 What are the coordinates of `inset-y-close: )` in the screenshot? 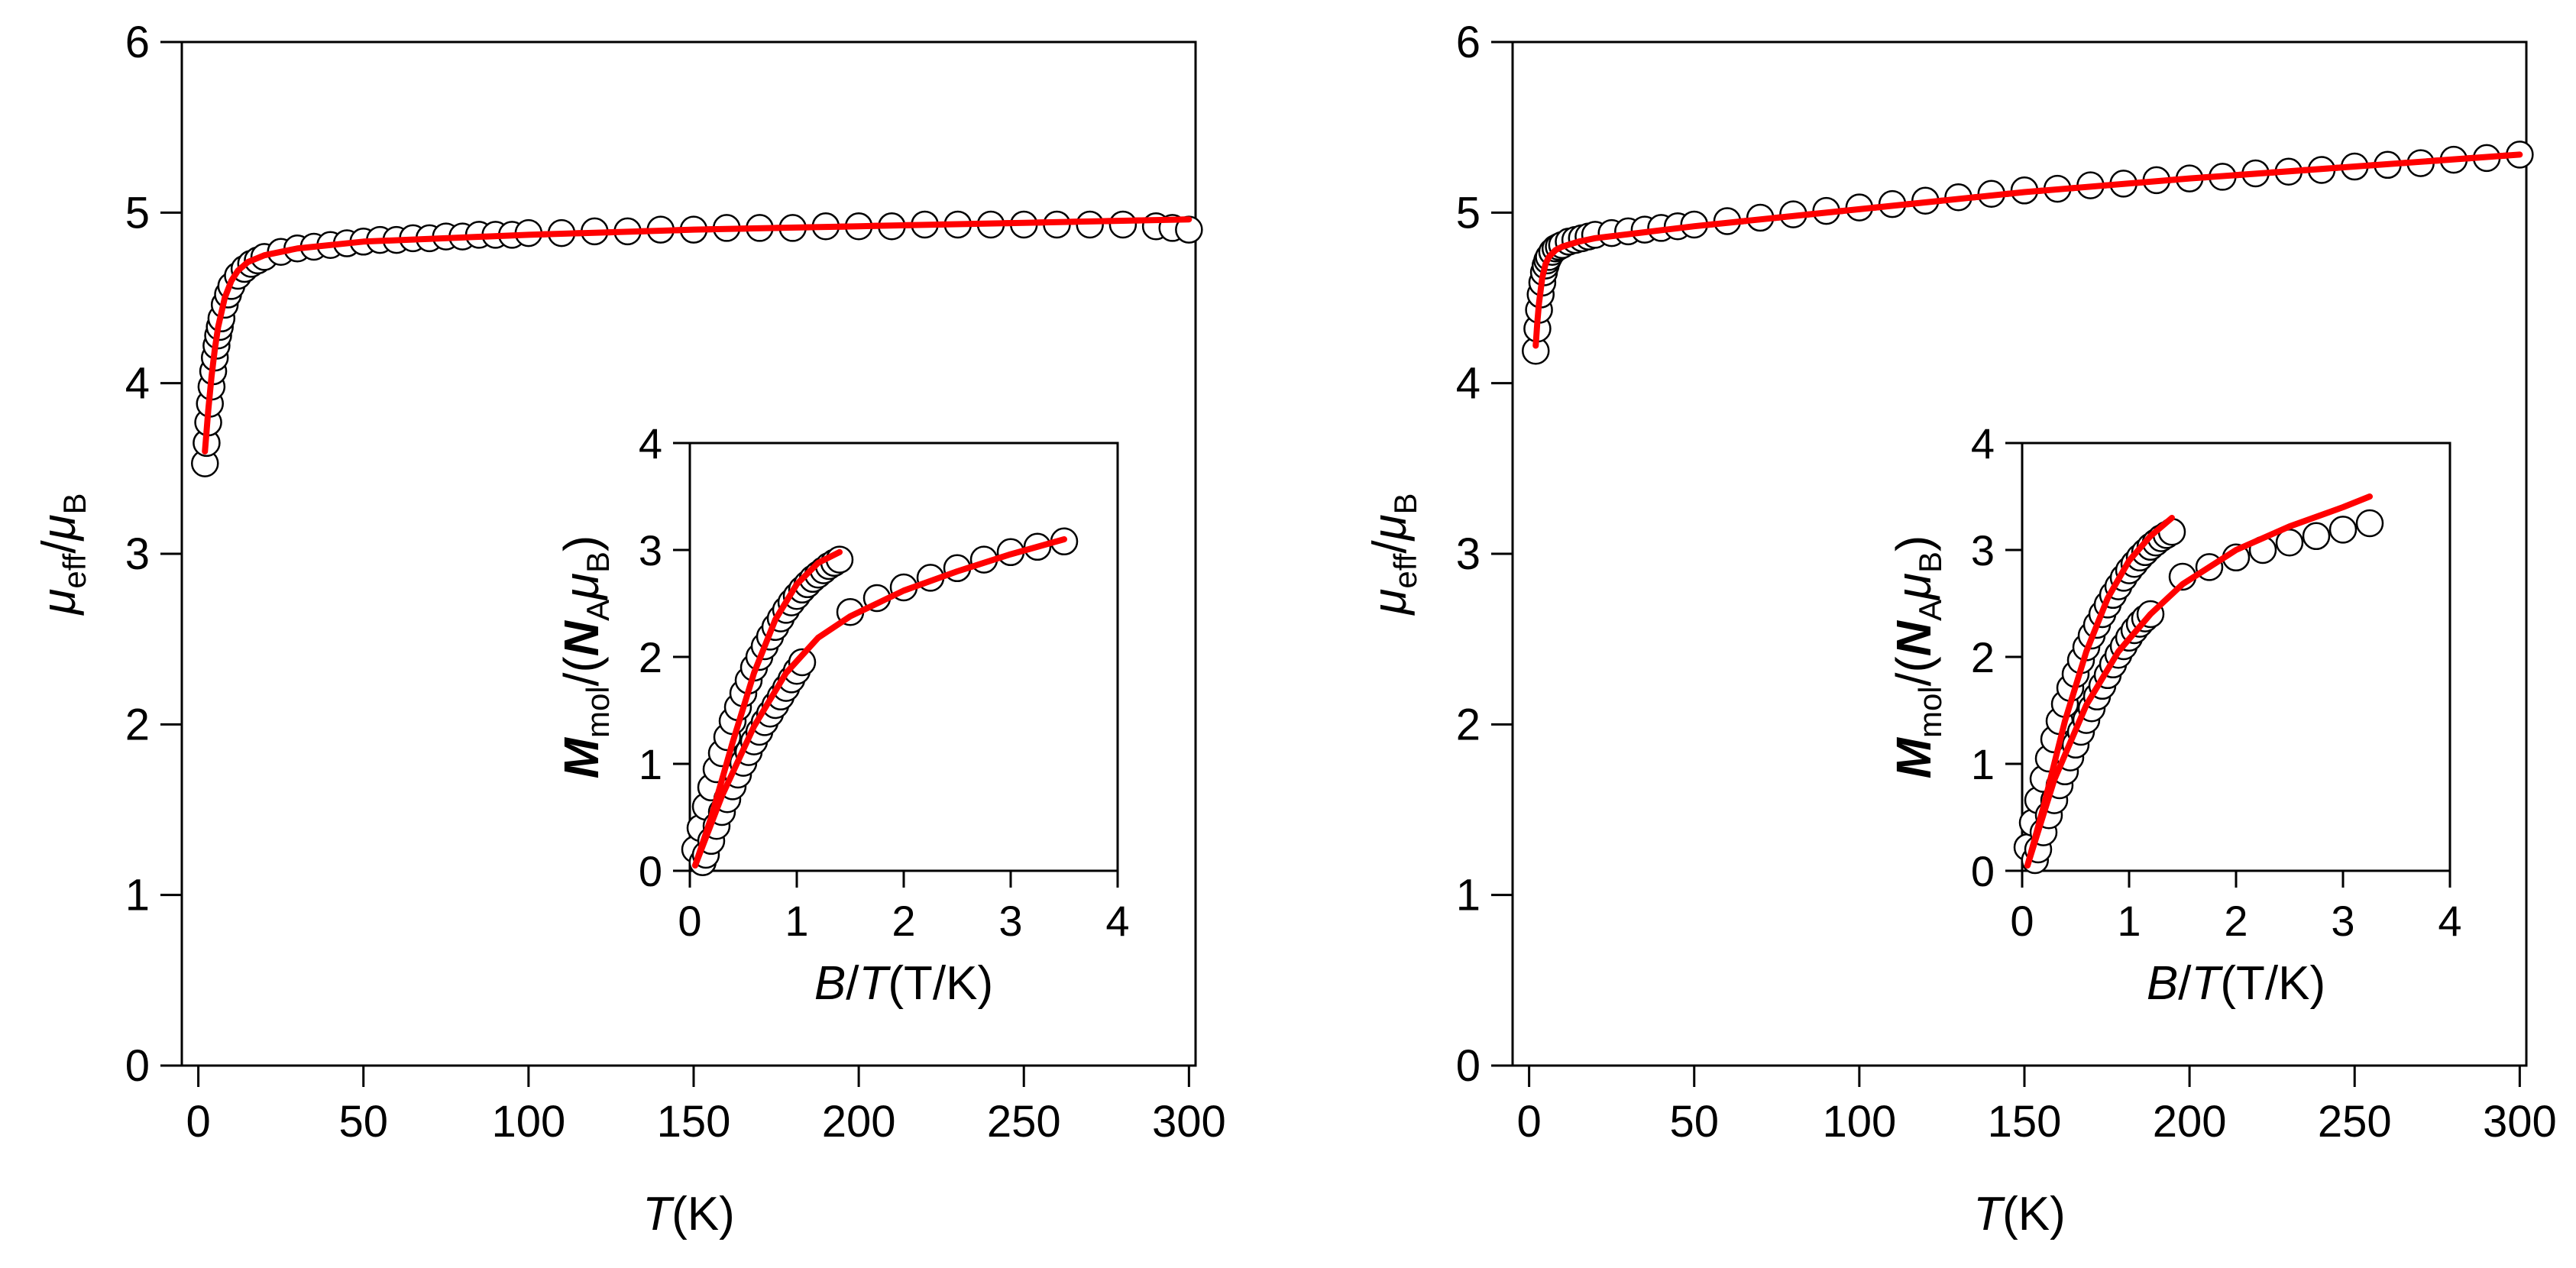 It's located at (1913, 543).